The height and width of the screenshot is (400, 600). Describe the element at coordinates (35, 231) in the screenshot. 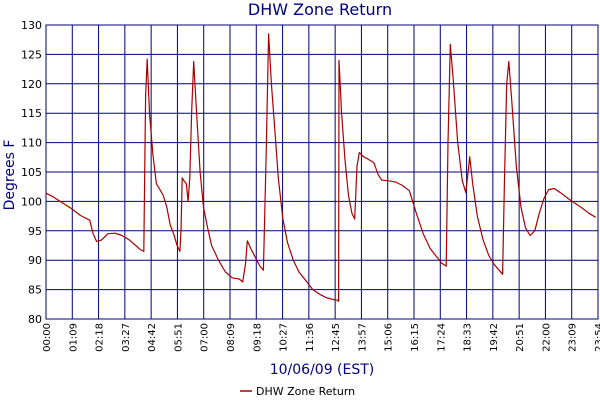

I see `y-tick-label: 95` at that location.